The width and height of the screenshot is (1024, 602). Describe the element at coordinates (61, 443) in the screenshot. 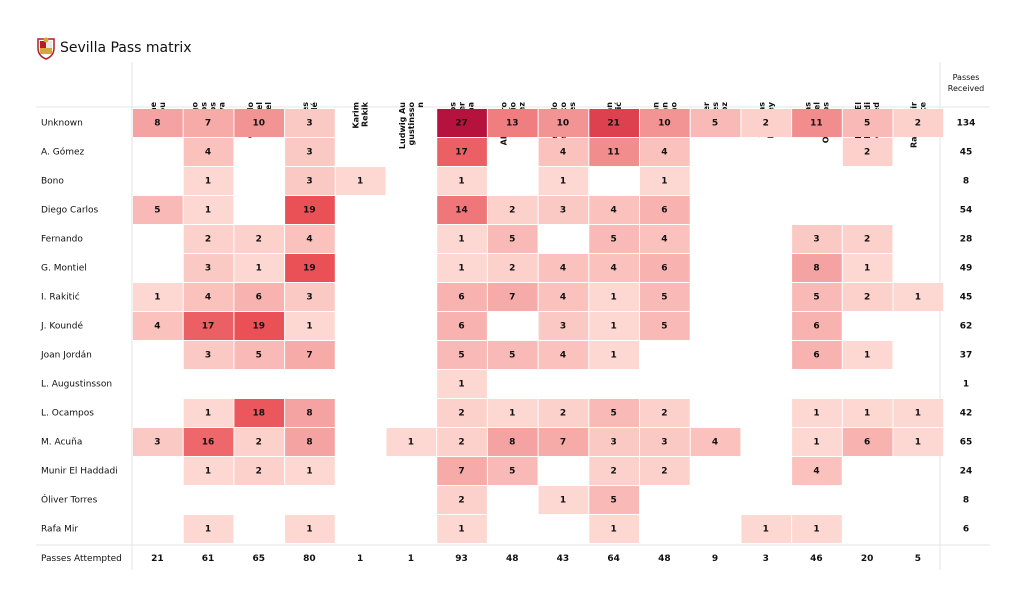

I see `row-label: M. Acuña` at that location.